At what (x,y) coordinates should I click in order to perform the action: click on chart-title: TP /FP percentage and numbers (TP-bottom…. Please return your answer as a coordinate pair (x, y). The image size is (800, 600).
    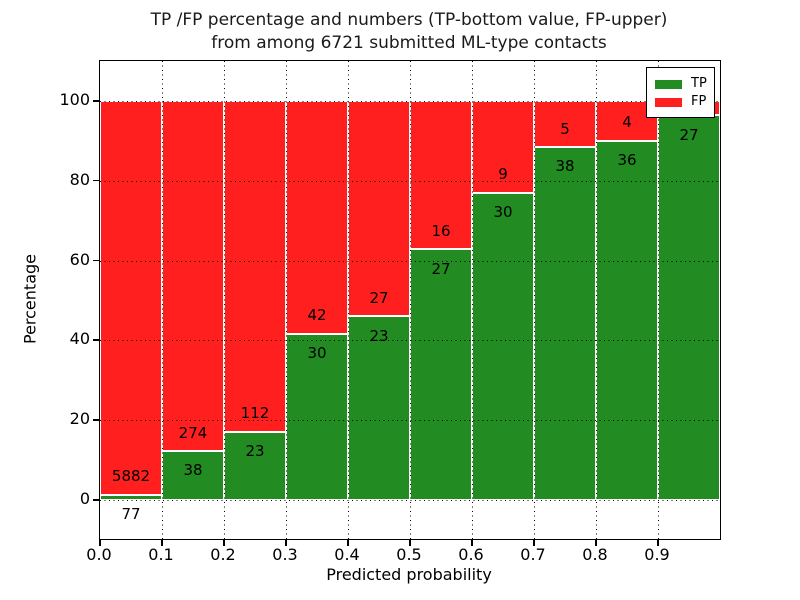
    Looking at the image, I should click on (409, 32).